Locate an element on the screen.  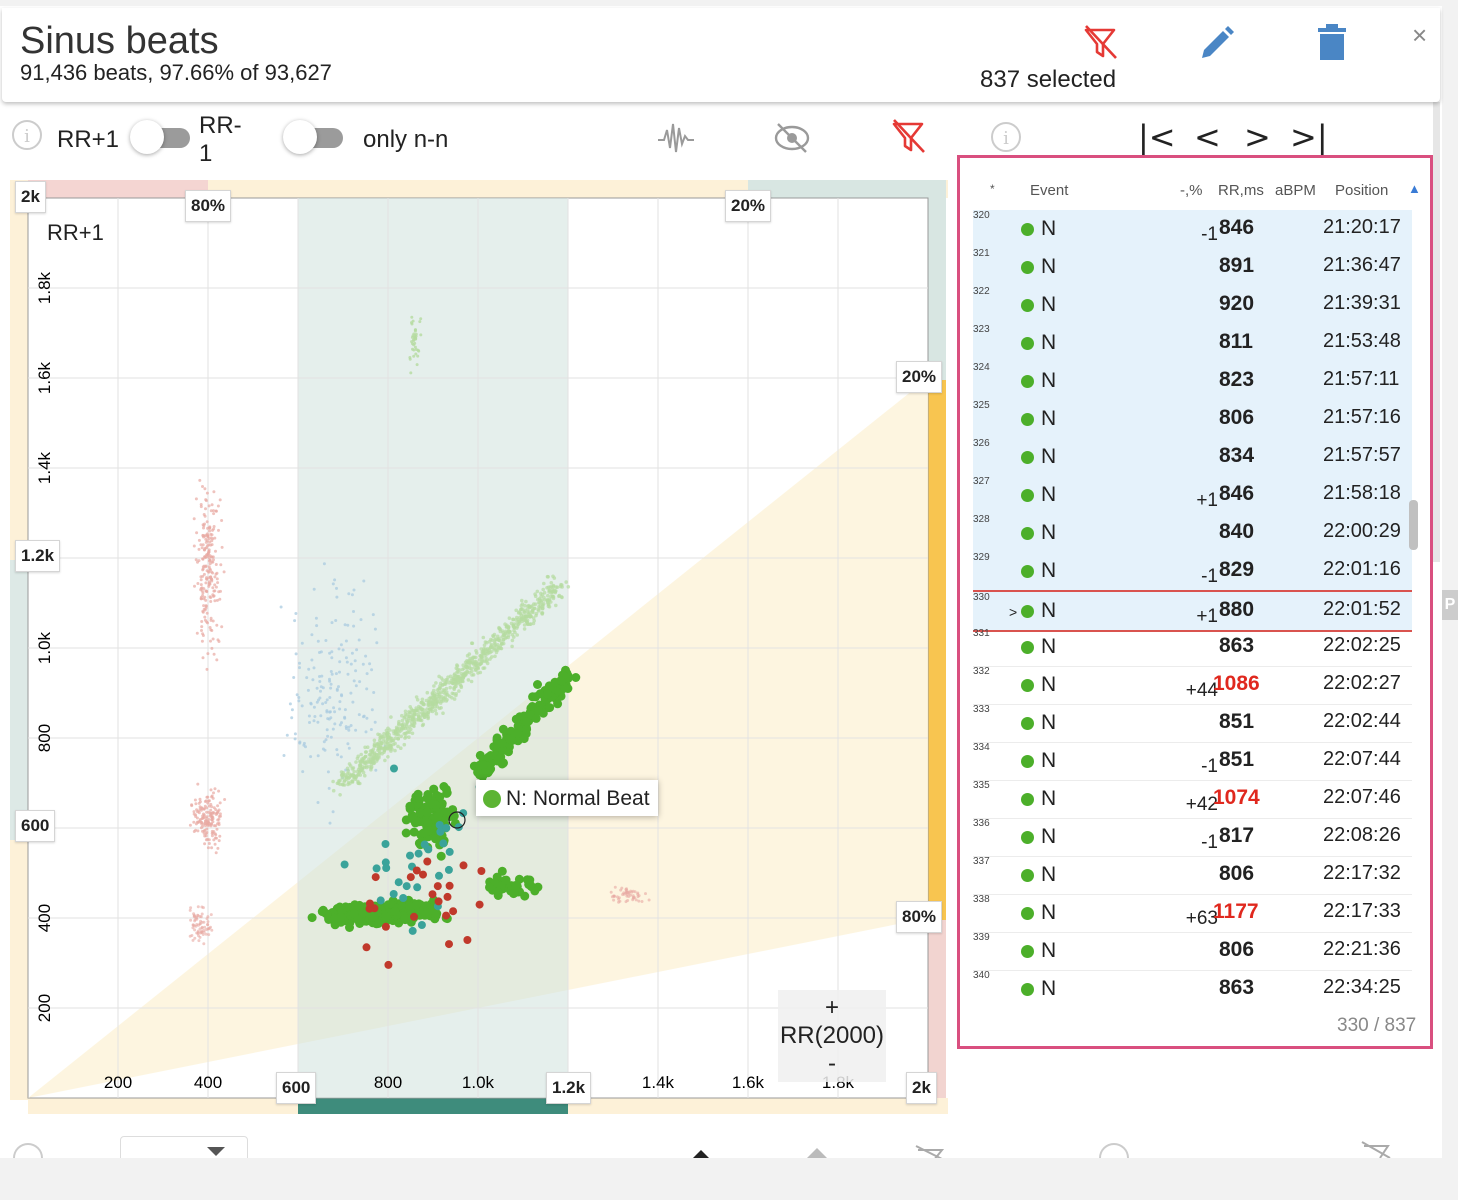
beat-position: 21:57:11 is located at coordinates (1361, 379).